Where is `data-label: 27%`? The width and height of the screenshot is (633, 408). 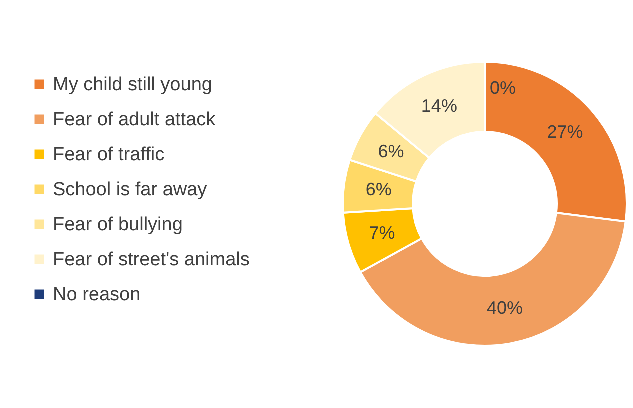 data-label: 27% is located at coordinates (565, 132).